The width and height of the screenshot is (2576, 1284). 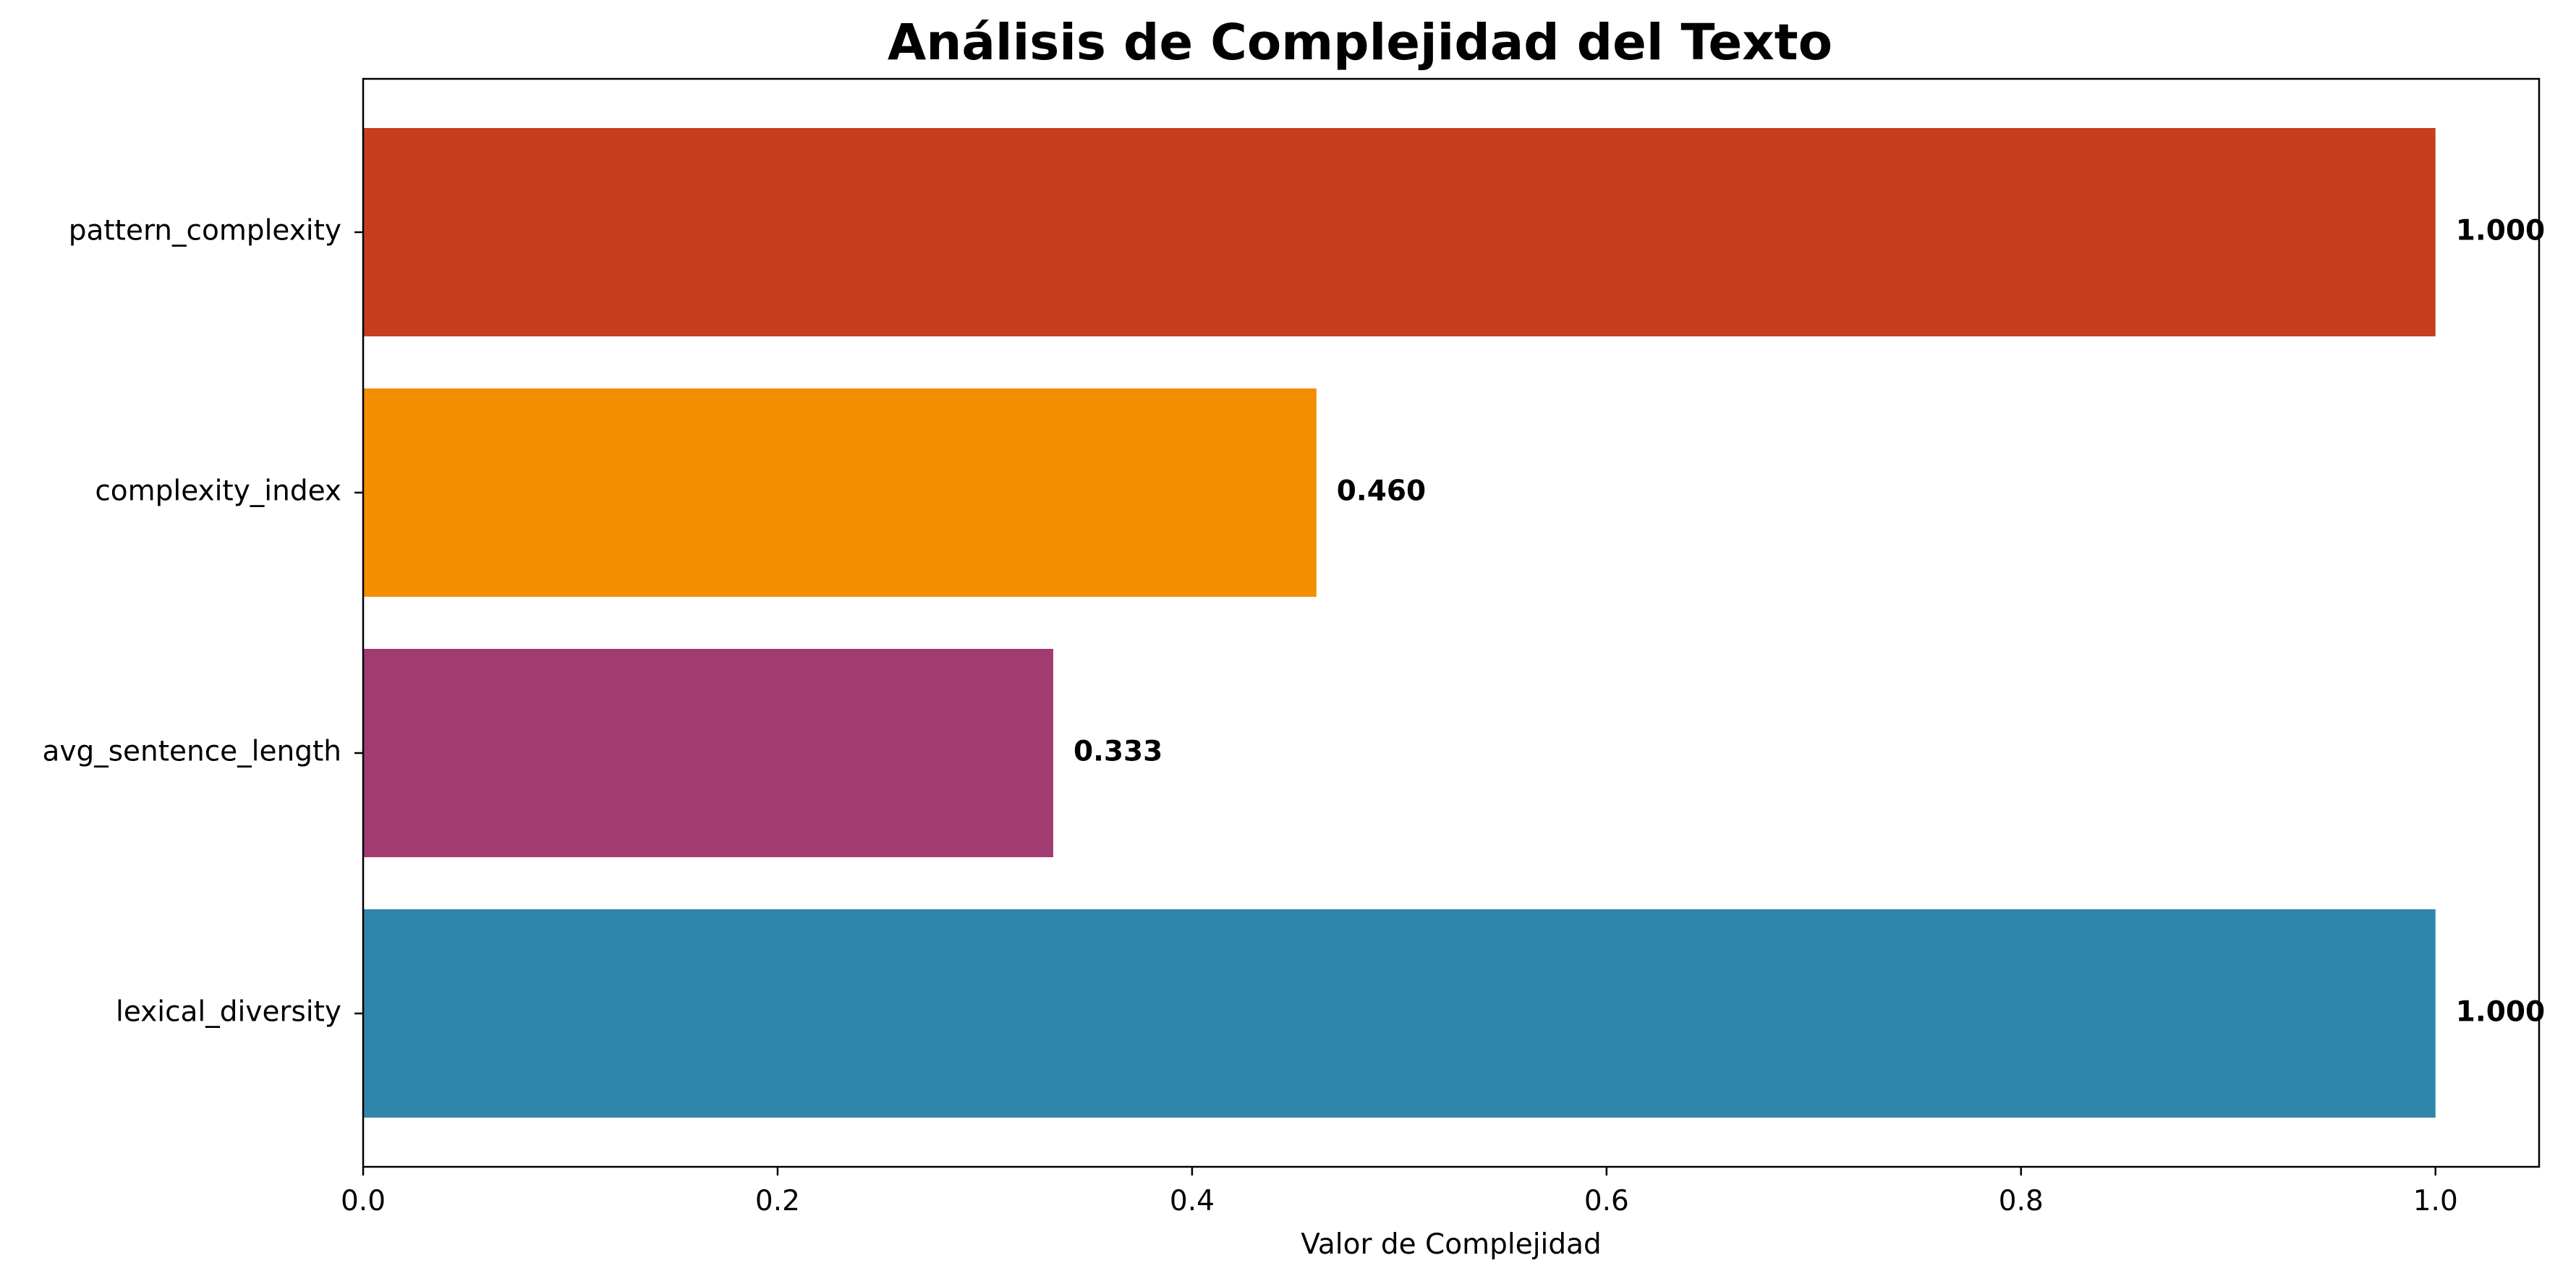 I want to click on x-tick-label-5: 1.0, so click(x=2435, y=1201).